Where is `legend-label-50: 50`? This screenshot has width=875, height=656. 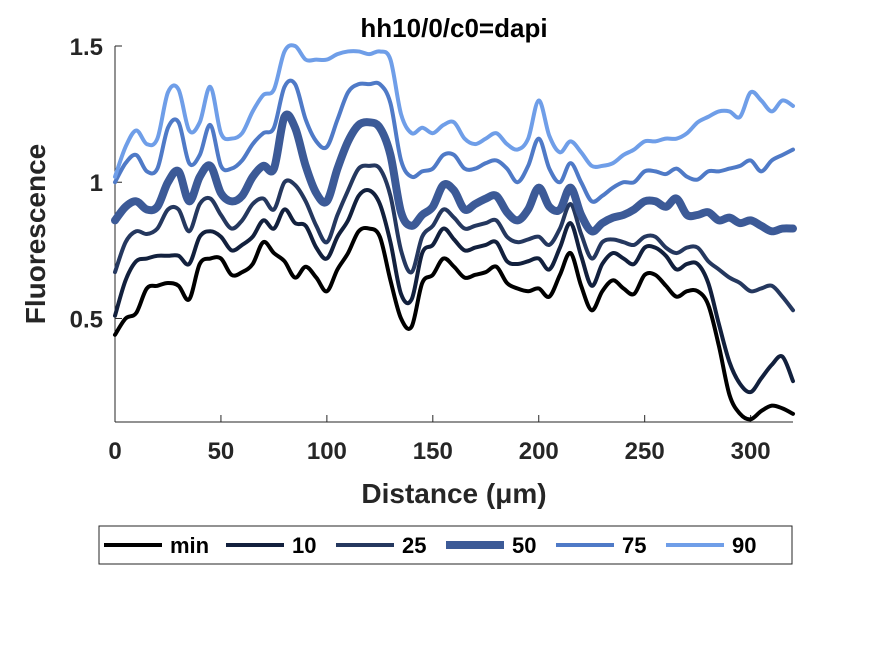
legend-label-50: 50 is located at coordinates (524, 545).